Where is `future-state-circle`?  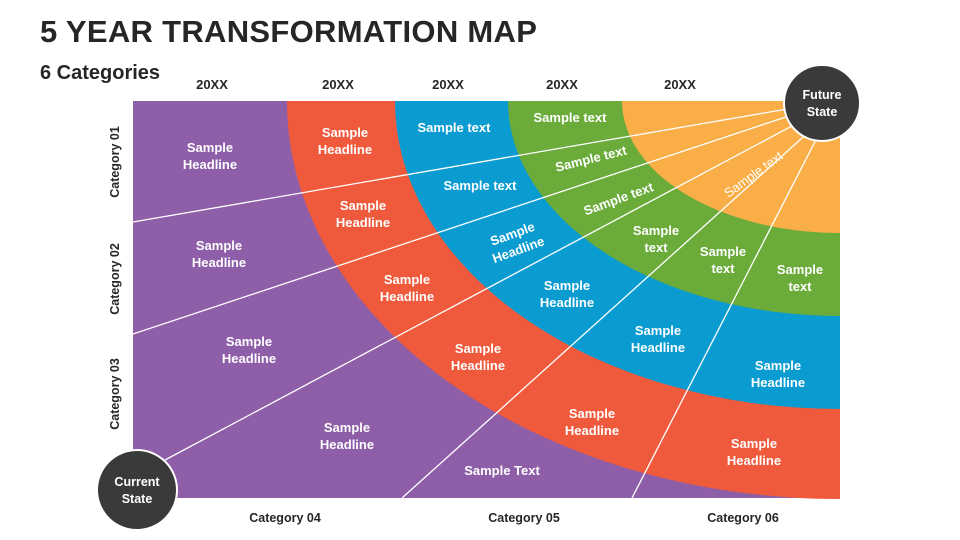 future-state-circle is located at coordinates (822, 103).